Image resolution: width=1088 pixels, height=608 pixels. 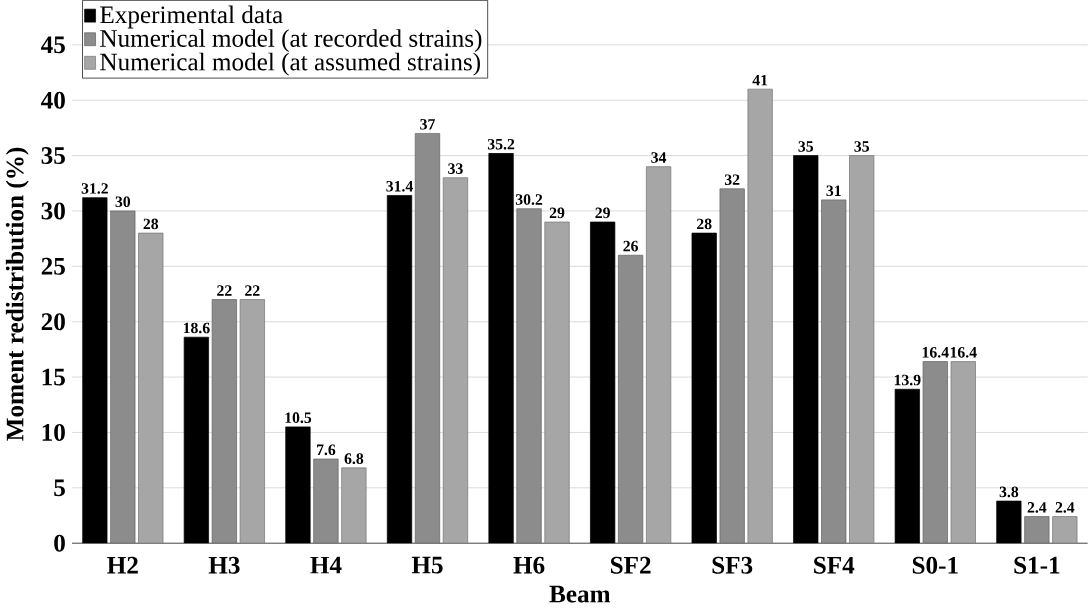 What do you see at coordinates (94, 188) in the screenshot?
I see `data-label: 31.2` at bounding box center [94, 188].